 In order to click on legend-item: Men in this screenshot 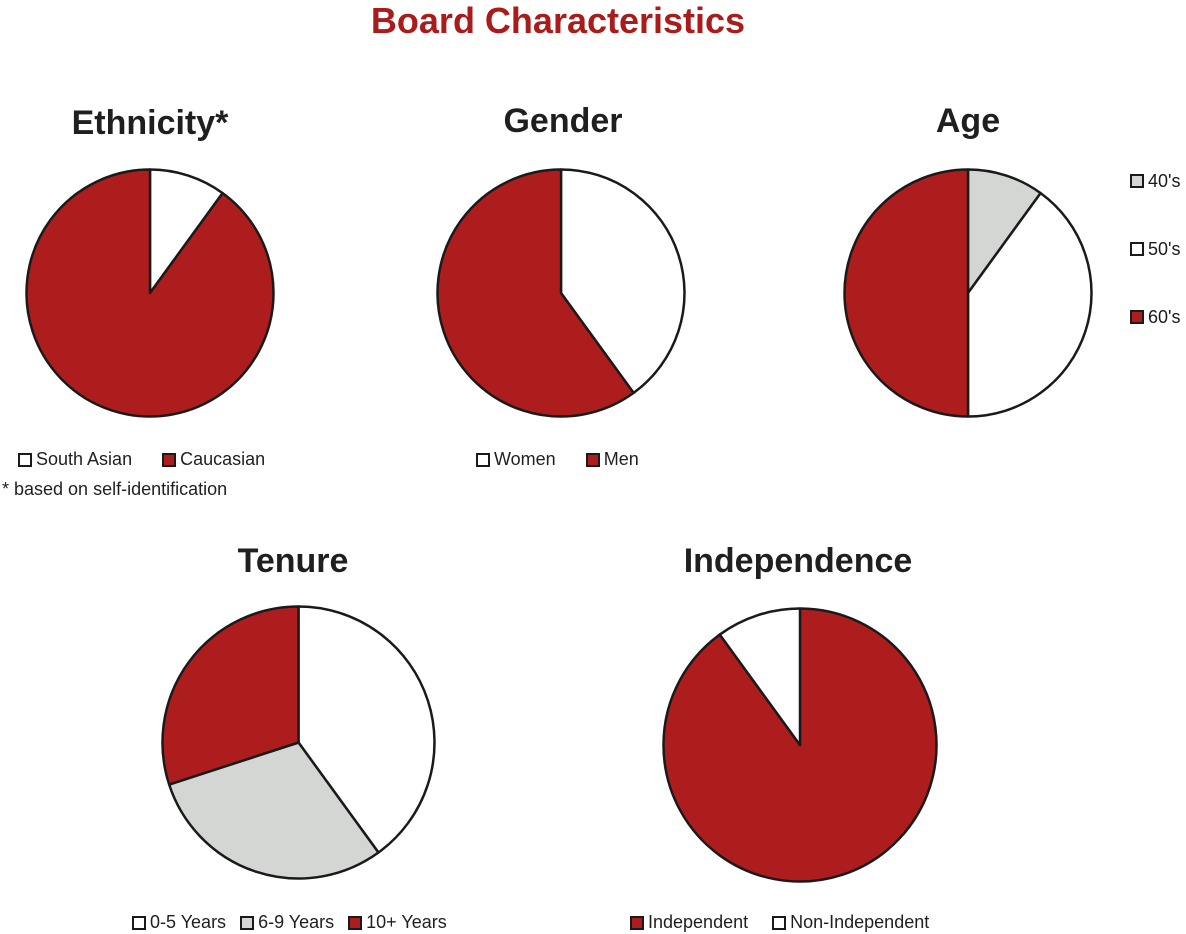, I will do `click(612, 459)`.